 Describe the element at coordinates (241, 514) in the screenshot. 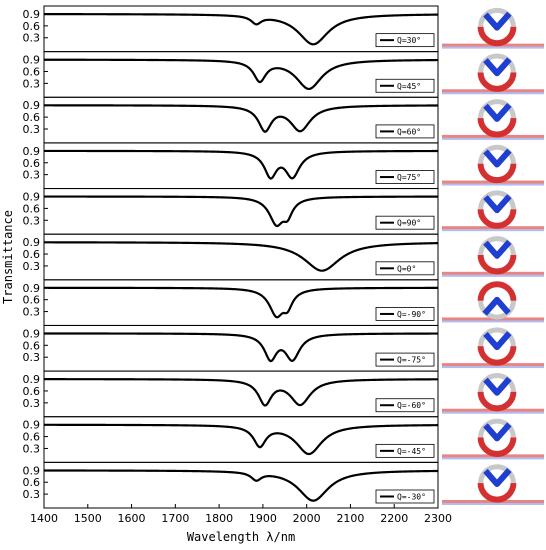

I see `x-axis: 1400 1500 1600 1700 1800 1900 2000 2100 2200 2300` at that location.